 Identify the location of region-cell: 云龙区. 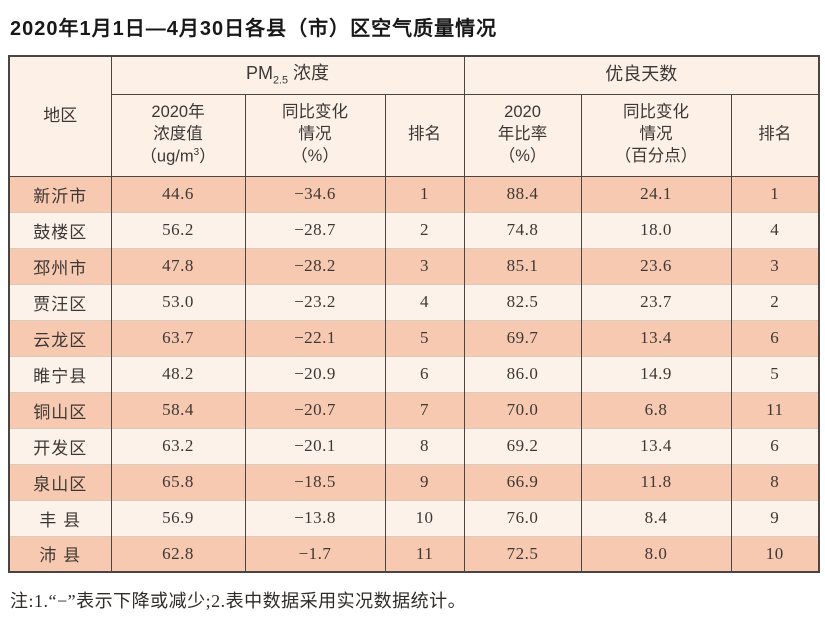
(60, 337).